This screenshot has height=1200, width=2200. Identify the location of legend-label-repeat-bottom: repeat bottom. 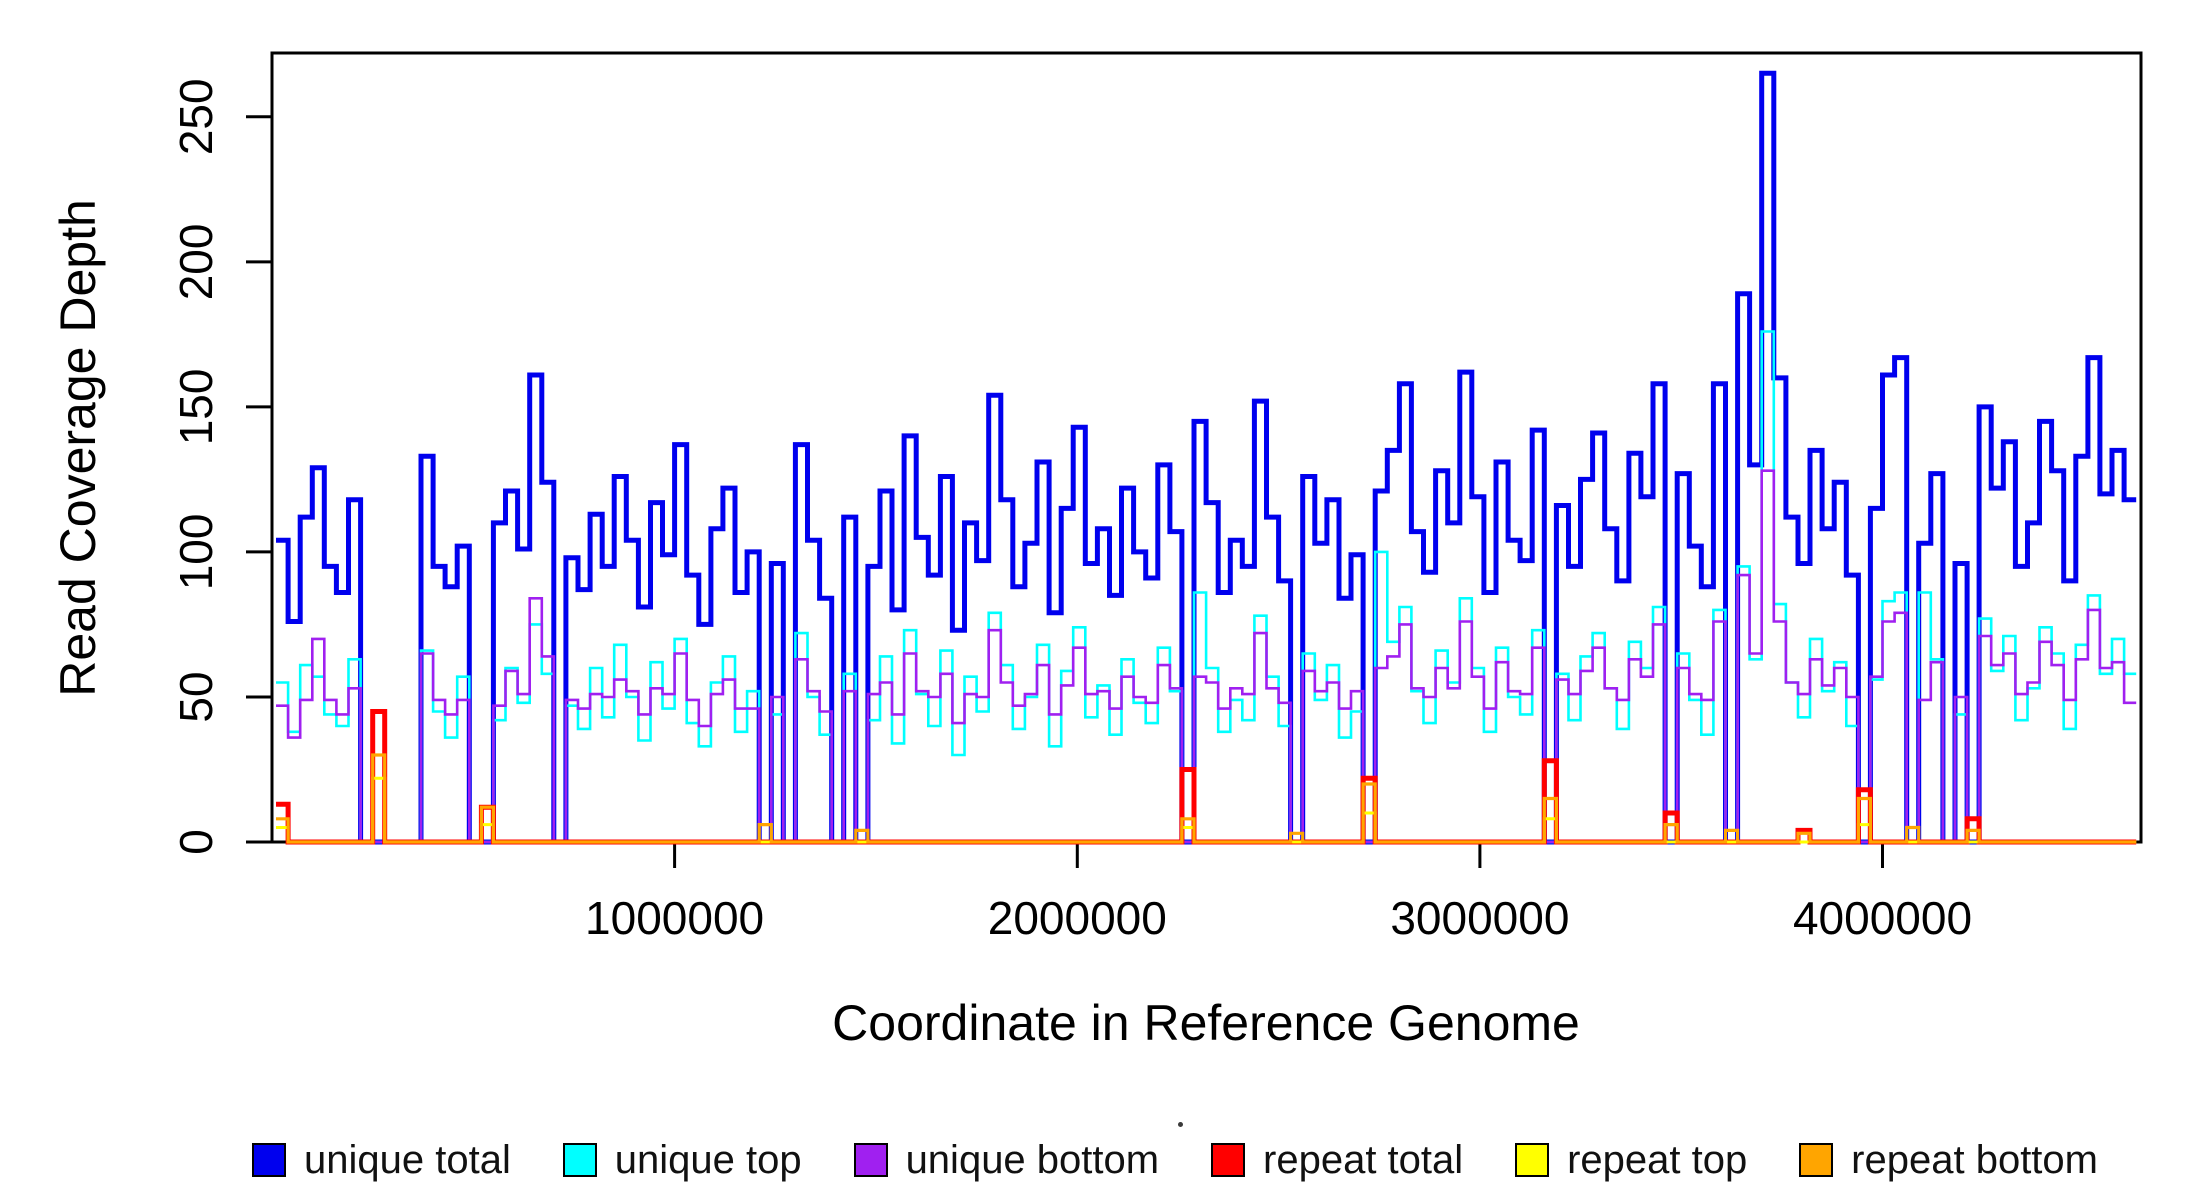
(1974, 1160).